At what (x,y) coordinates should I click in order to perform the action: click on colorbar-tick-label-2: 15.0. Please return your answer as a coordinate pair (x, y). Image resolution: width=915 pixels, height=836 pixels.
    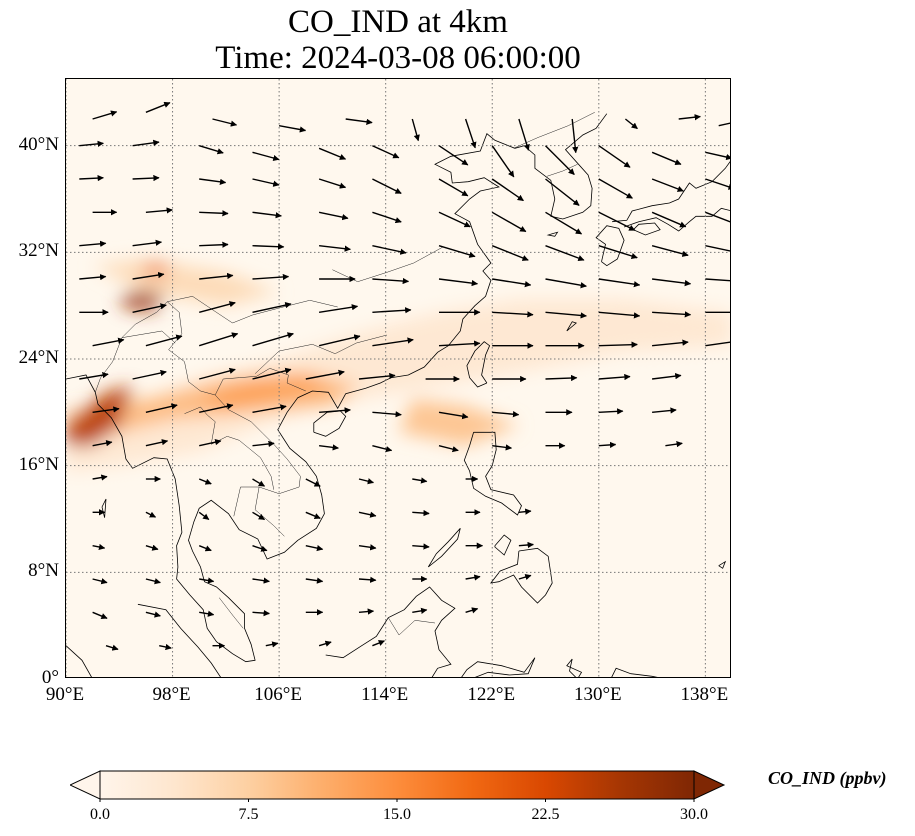
    Looking at the image, I should click on (397, 814).